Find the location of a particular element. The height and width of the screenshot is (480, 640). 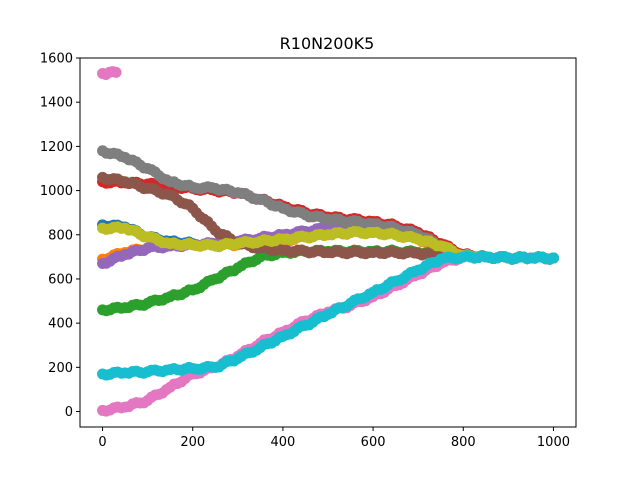

chart-title: R10N200K5 is located at coordinates (327, 43).